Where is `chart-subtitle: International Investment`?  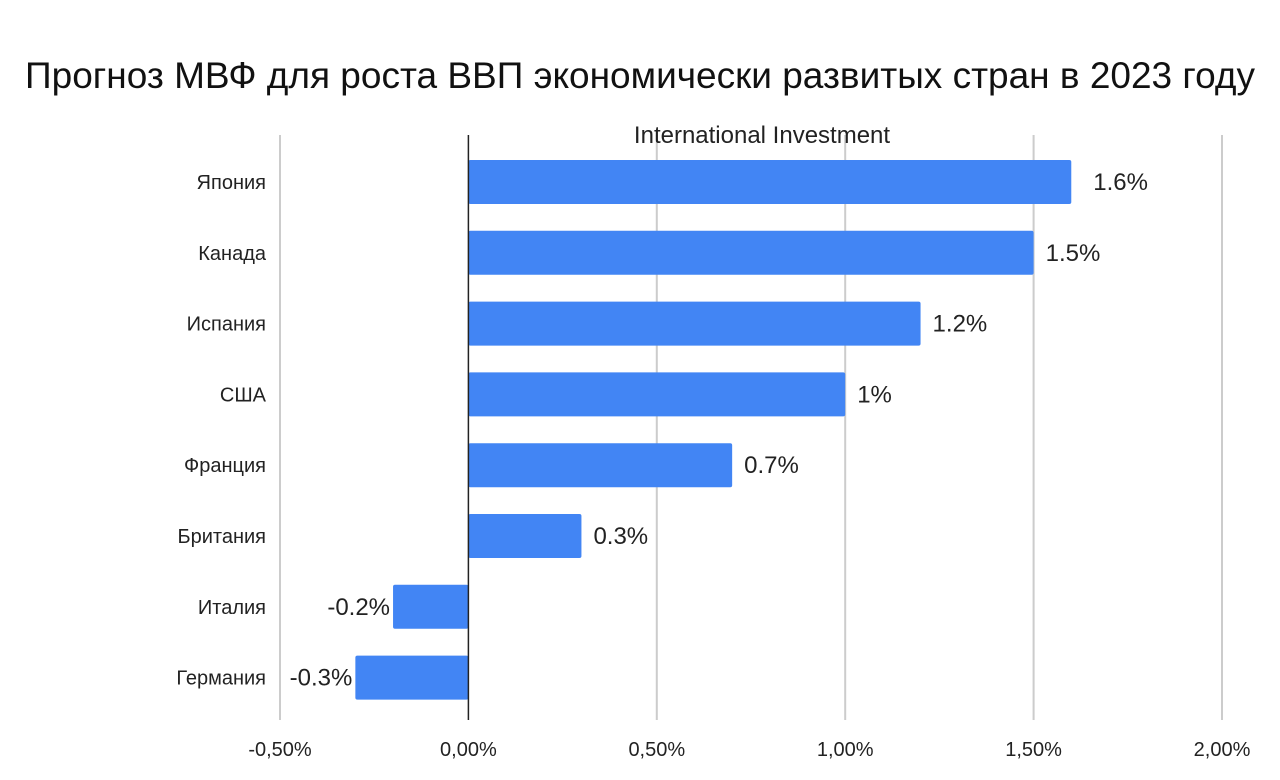
chart-subtitle: International Investment is located at coordinates (762, 135).